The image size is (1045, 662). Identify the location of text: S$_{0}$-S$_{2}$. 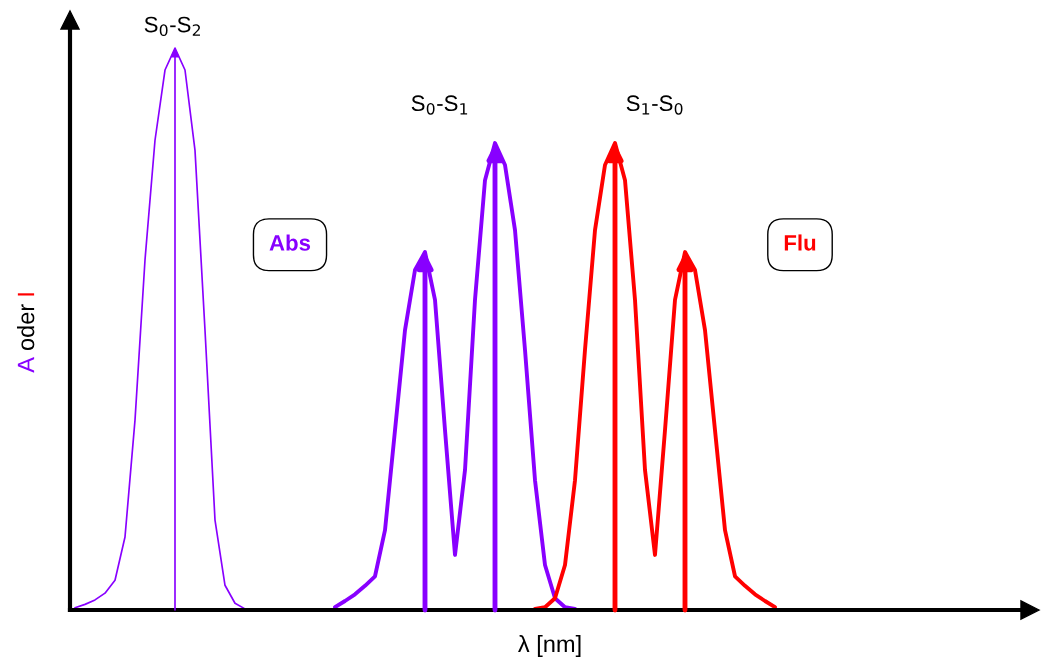
(172, 26).